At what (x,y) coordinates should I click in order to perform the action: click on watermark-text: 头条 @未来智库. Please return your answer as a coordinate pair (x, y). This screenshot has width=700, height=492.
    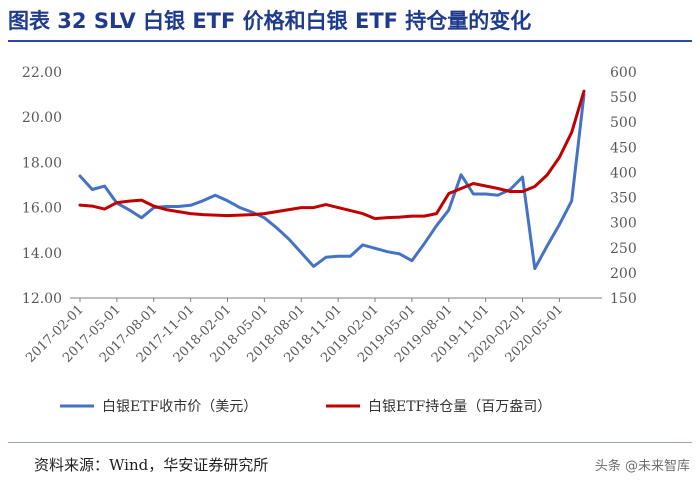
    Looking at the image, I should click on (642, 466).